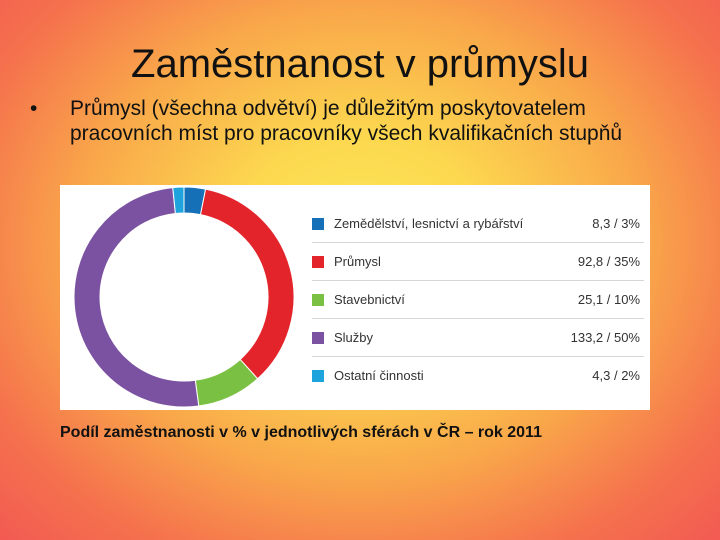 This screenshot has height=540, width=720. Describe the element at coordinates (369, 299) in the screenshot. I see `legend-label: Stavebnictví` at that location.